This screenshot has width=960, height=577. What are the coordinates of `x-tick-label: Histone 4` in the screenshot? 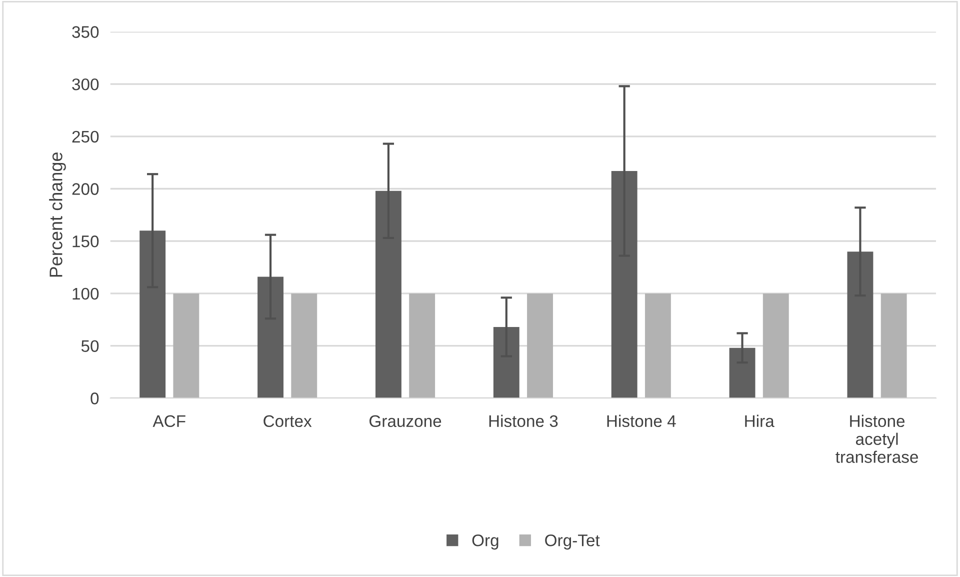 It's located at (641, 421).